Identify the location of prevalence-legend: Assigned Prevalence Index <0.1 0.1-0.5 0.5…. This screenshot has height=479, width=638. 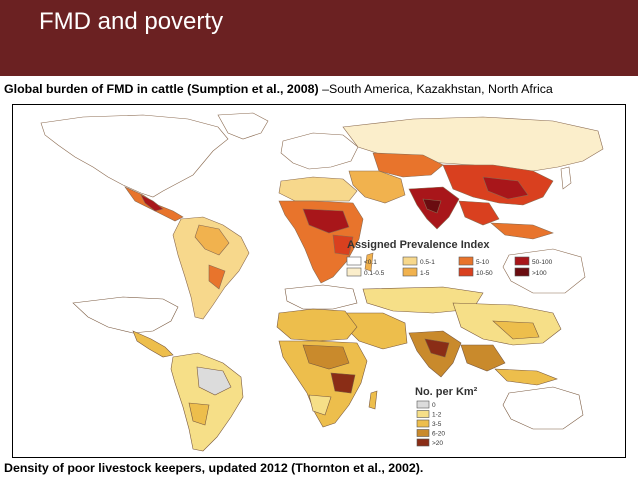
(449, 258).